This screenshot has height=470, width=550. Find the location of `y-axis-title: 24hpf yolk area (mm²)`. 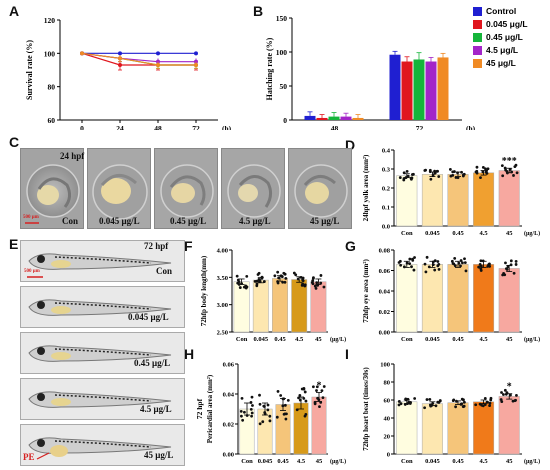

y-axis-title: 24hpf yolk area (mm²) is located at coordinates (366, 187).